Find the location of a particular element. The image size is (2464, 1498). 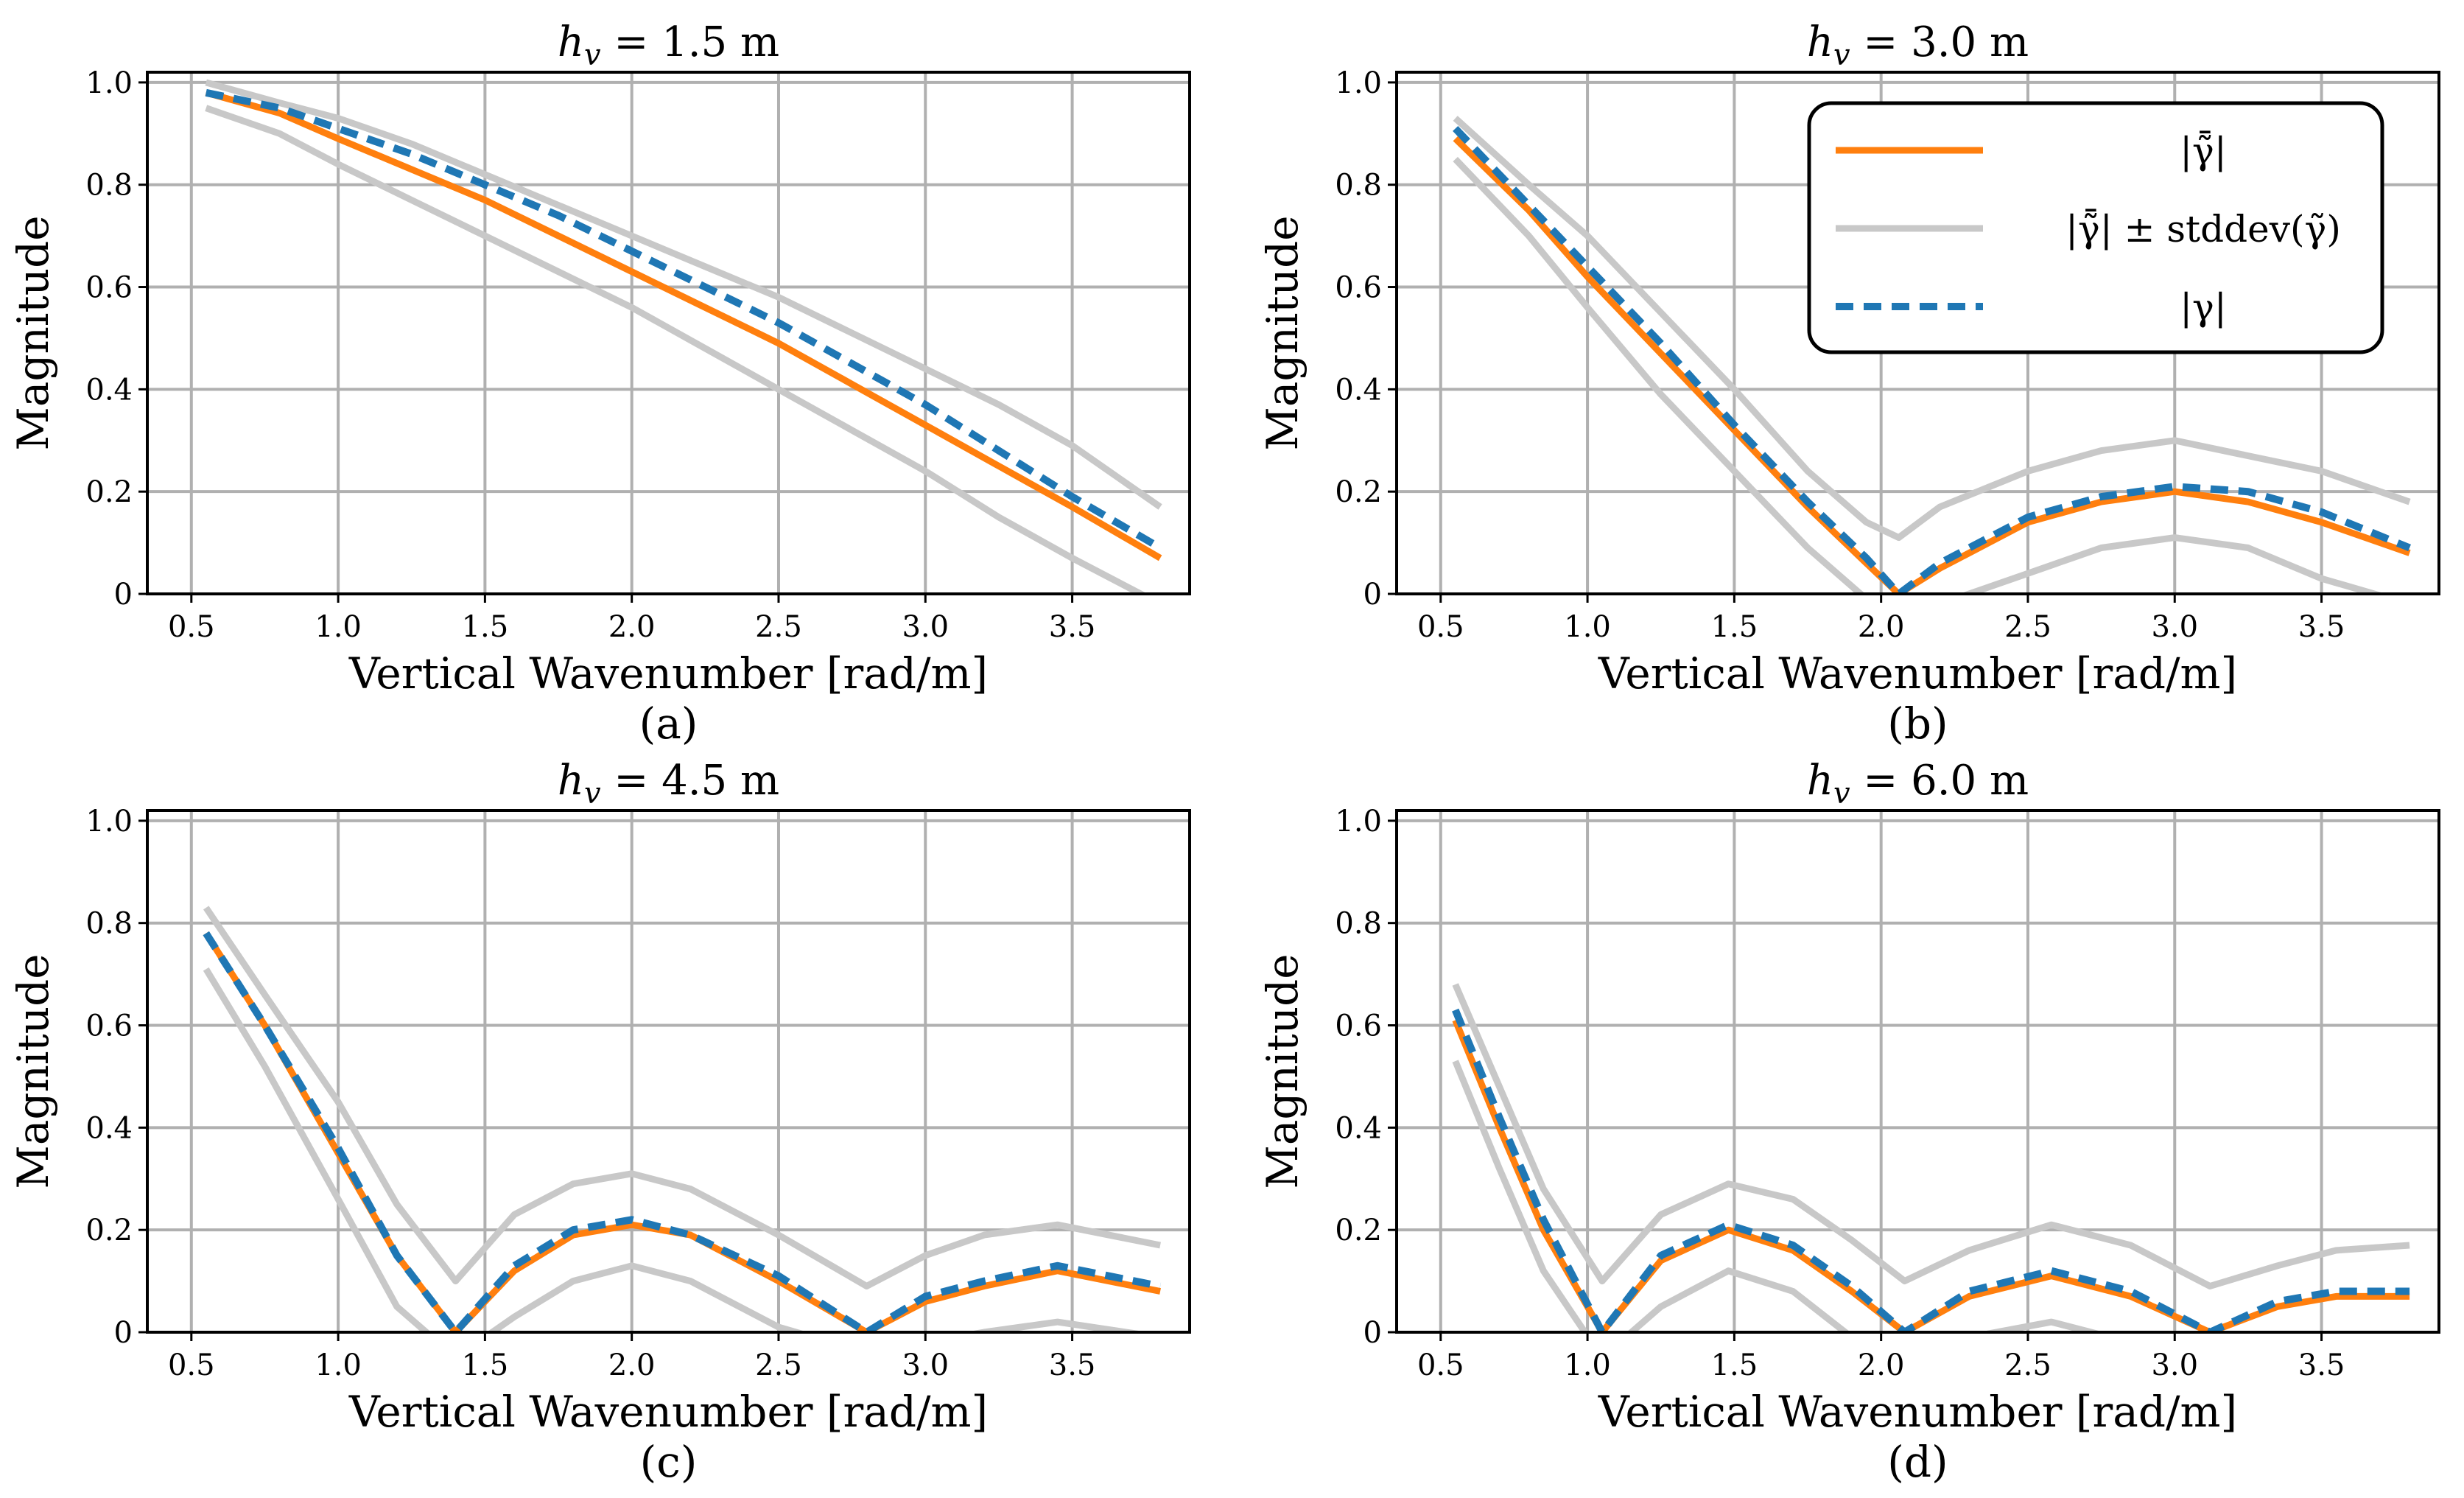

chart-title: hv = 6.0 m is located at coordinates (1918, 784).